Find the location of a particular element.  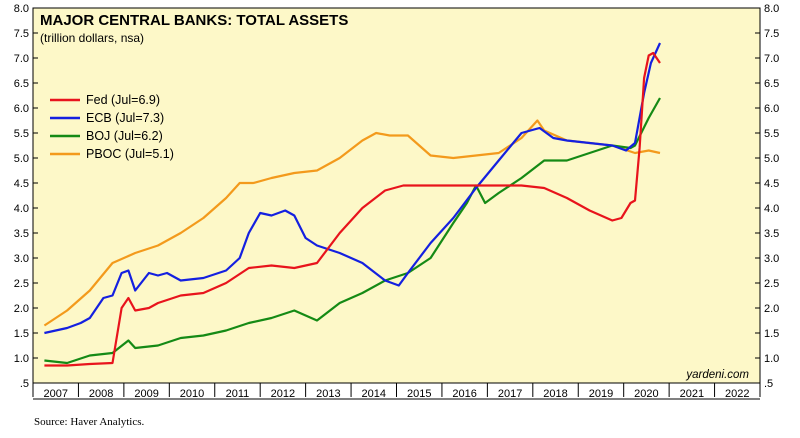

x-tick-label: 2009 is located at coordinates (146, 394).